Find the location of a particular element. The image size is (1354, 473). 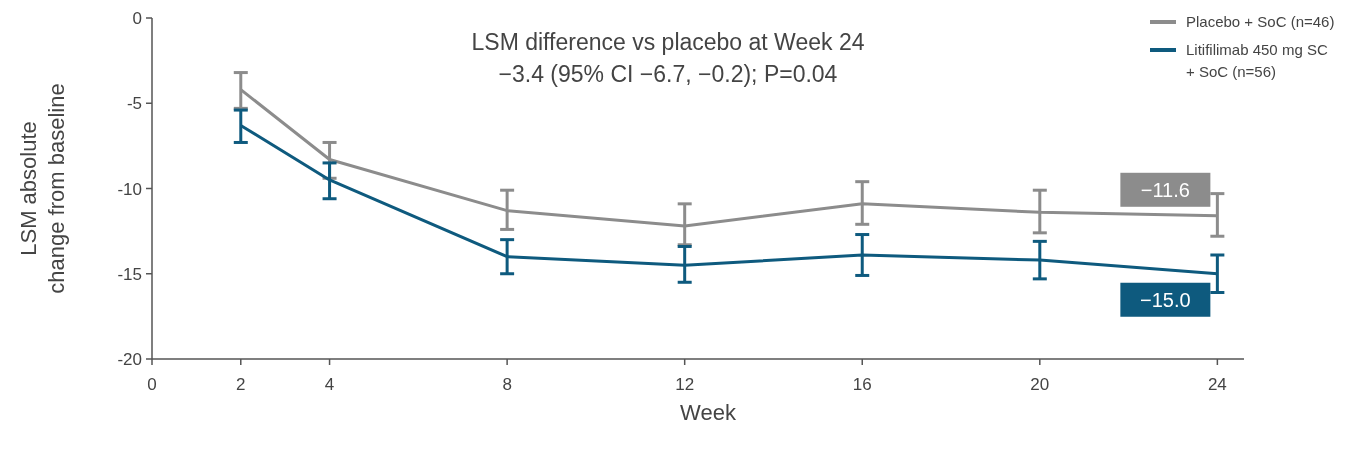

data-label: −15.0 is located at coordinates (1165, 299).